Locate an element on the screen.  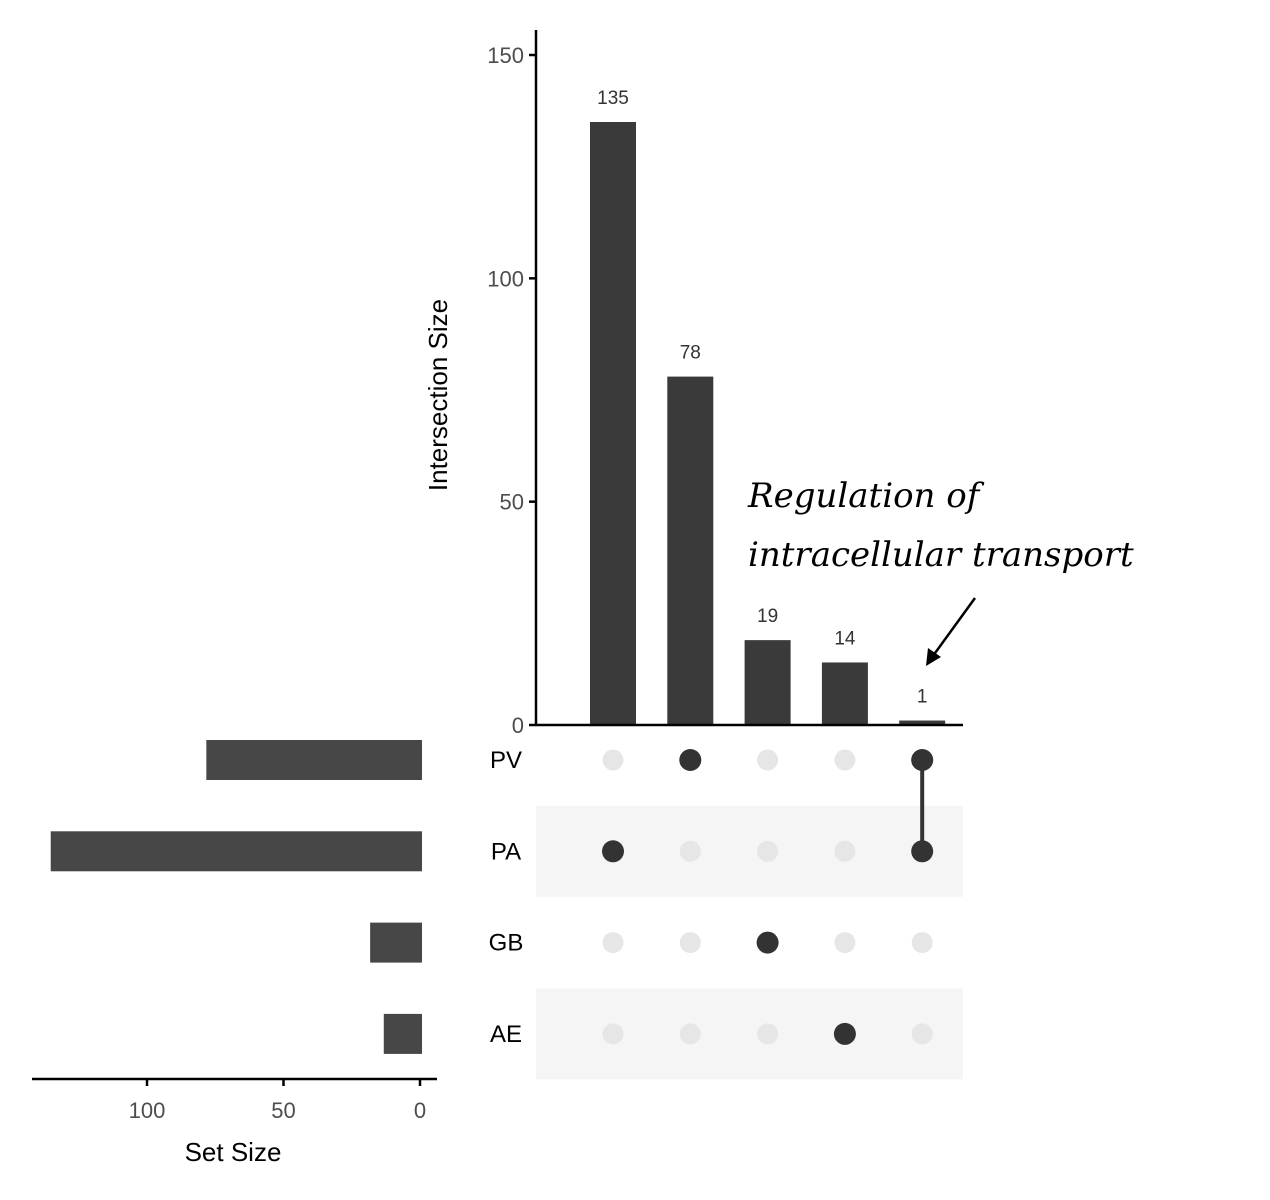
set-label: PA is located at coordinates (506, 851).